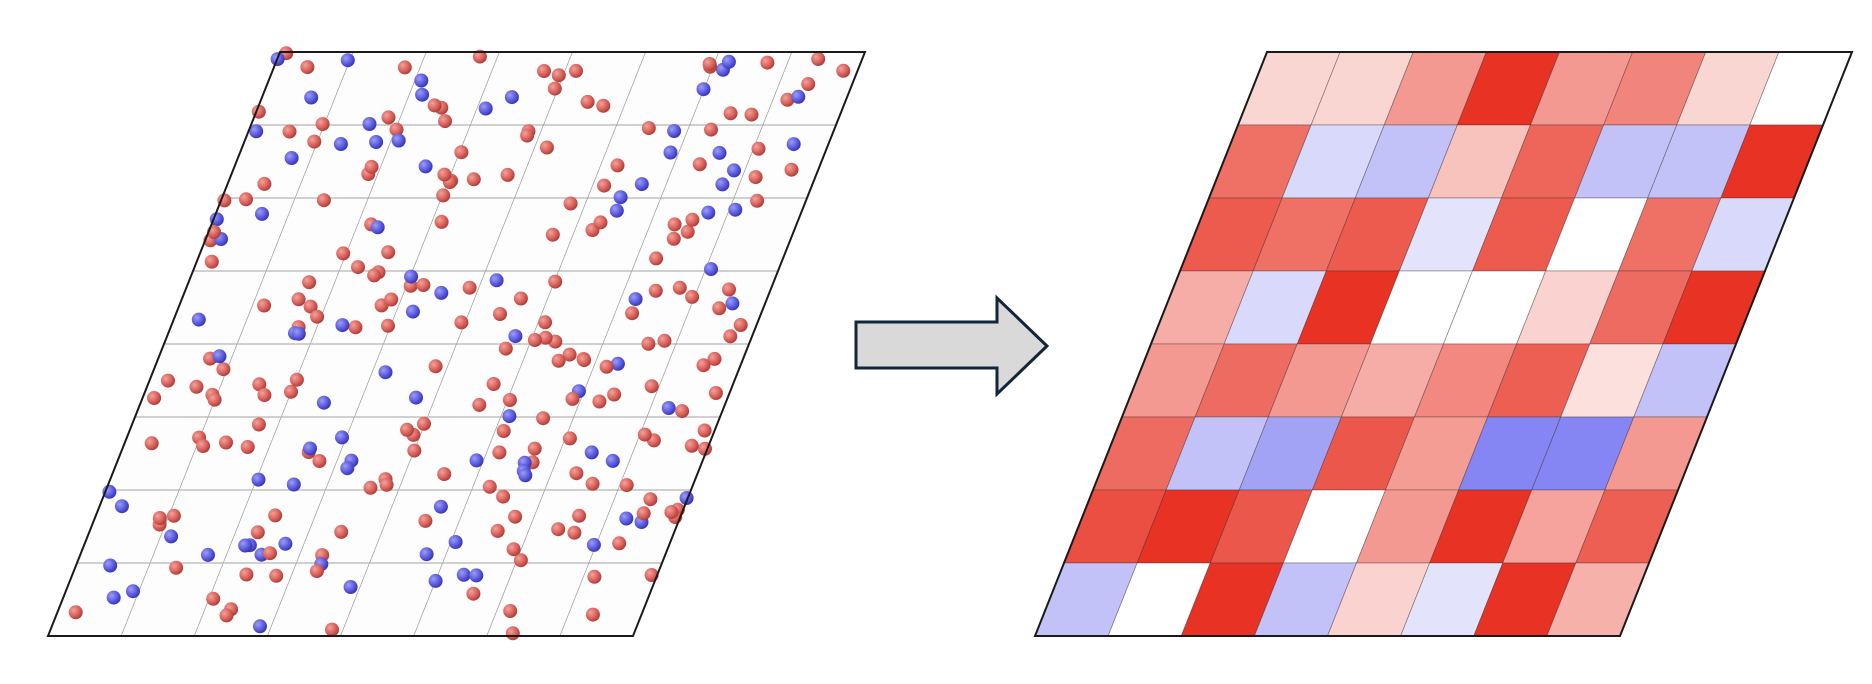 The width and height of the screenshot is (1872, 684). I want to click on grid-line-vertical, so click(456, 344).